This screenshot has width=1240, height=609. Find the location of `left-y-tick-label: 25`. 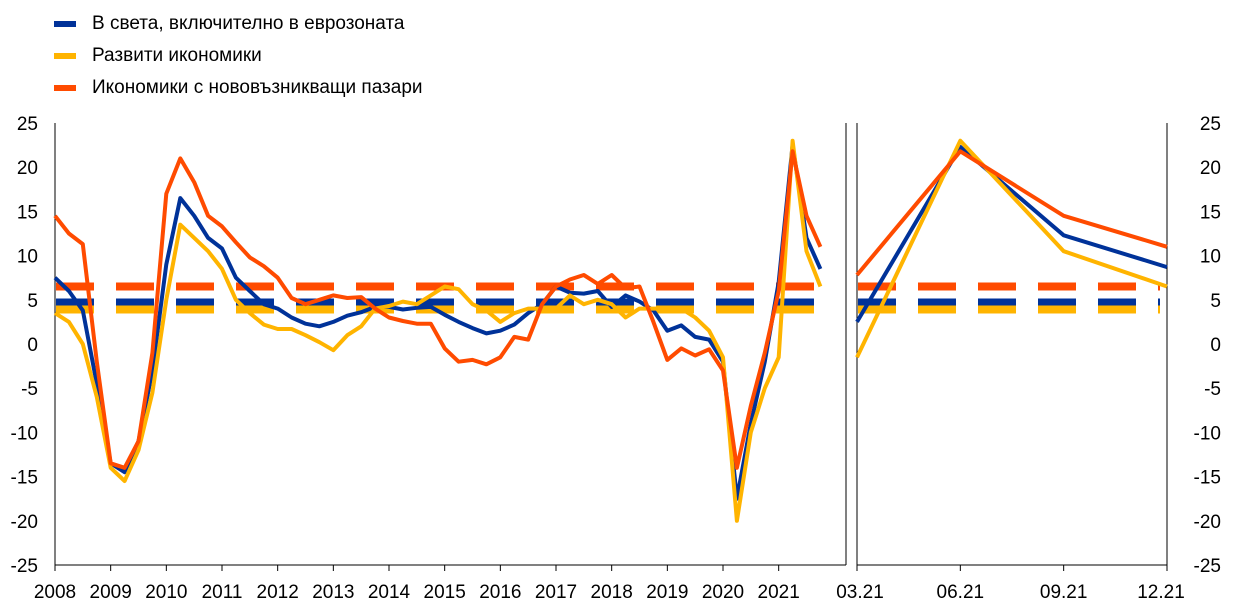

left-y-tick-label: 25 is located at coordinates (27, 124).